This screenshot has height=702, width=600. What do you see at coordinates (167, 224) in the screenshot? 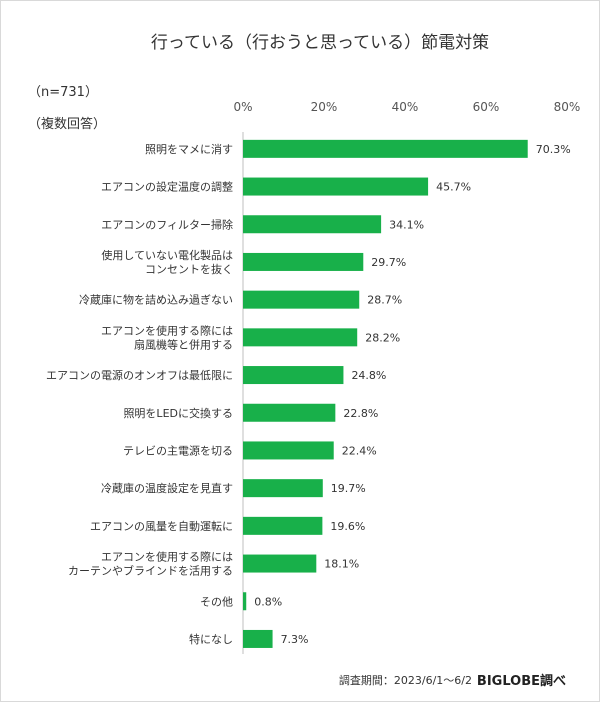
I see `category-label: エアコンのフィルター掃除` at bounding box center [167, 224].